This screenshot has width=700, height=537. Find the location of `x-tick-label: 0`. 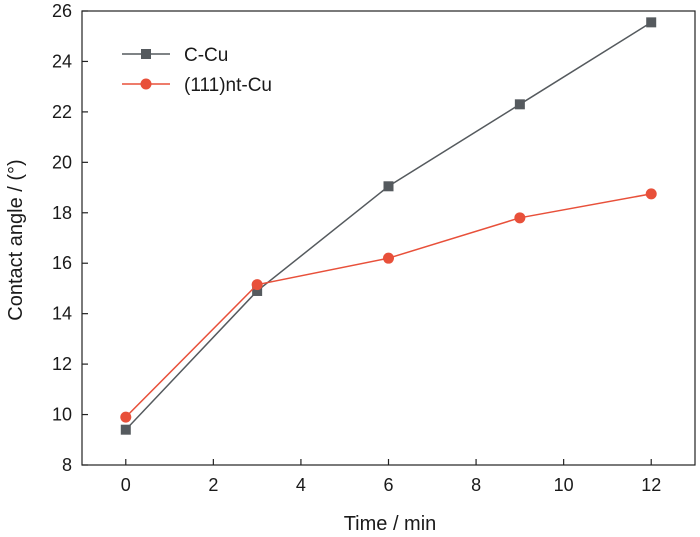

x-tick-label: 0 is located at coordinates (126, 485).